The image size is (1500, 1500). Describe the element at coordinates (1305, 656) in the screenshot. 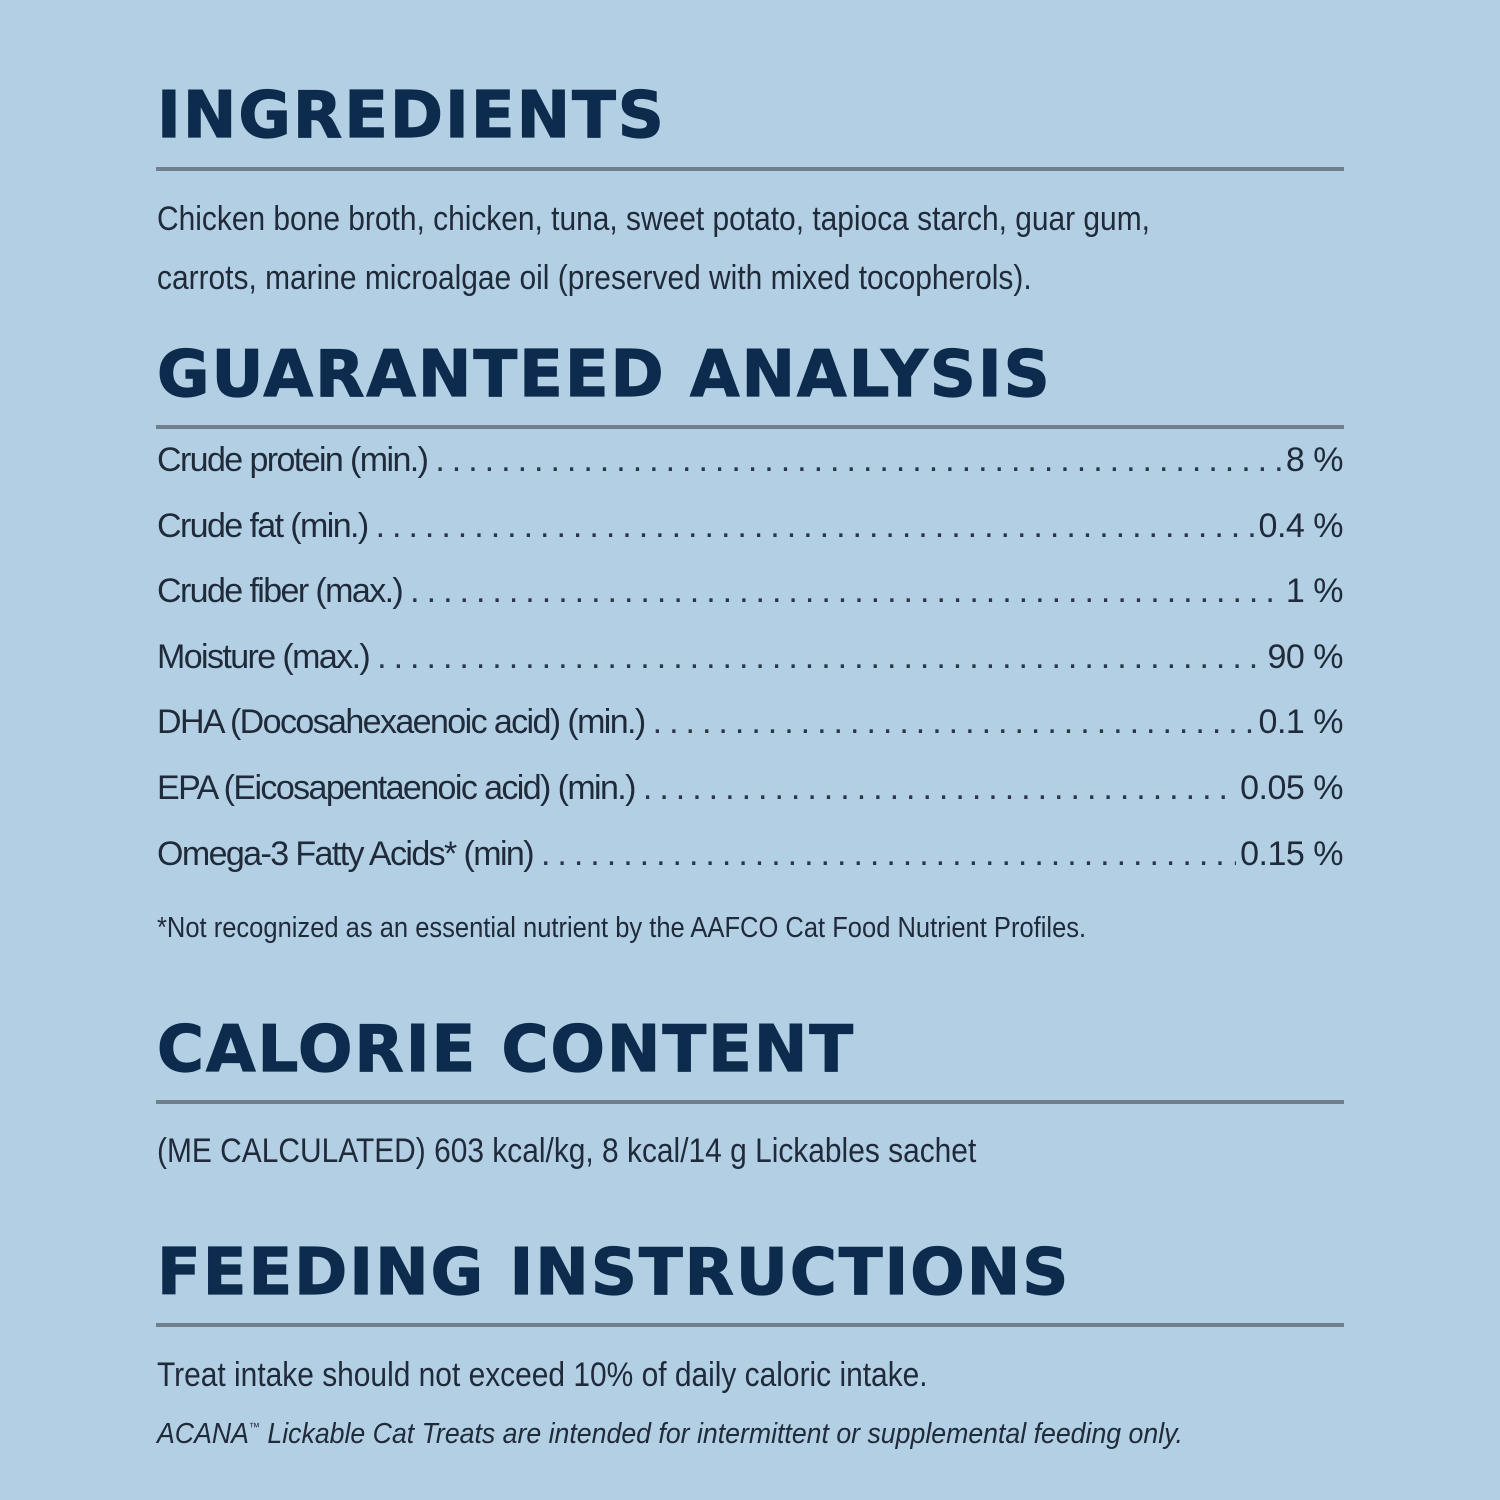

I see `analysis-value: 90 %` at that location.